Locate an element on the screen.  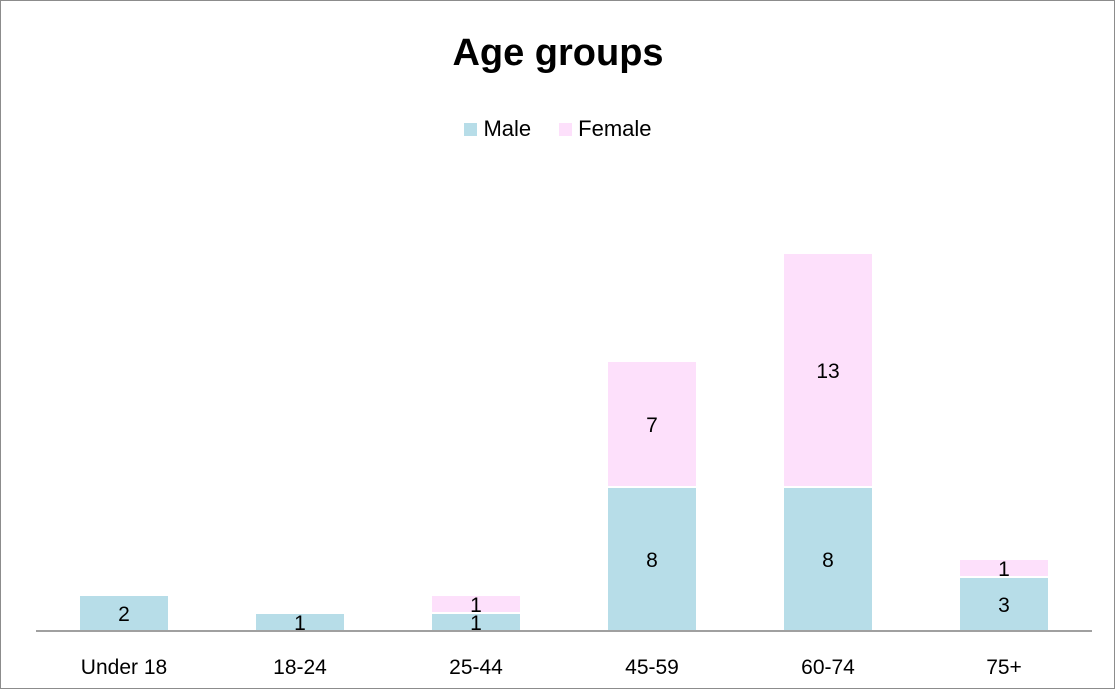
data-label-female-3: 7 is located at coordinates (652, 425).